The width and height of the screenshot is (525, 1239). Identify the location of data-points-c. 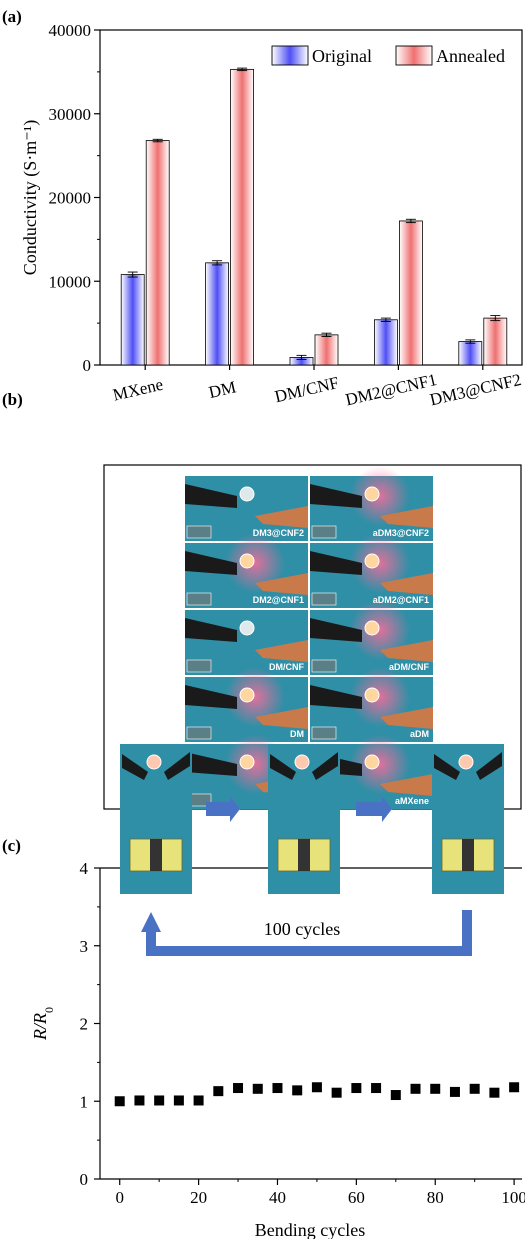
(317, 1094).